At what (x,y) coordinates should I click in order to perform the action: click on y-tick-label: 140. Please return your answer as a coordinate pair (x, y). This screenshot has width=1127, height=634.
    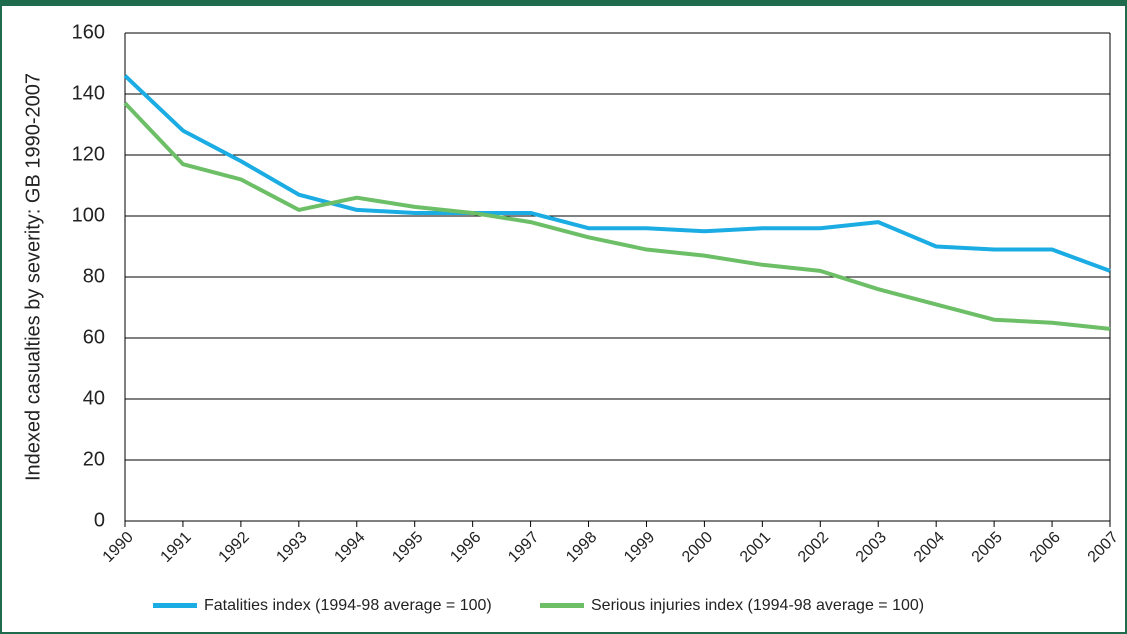
    Looking at the image, I should click on (88, 93).